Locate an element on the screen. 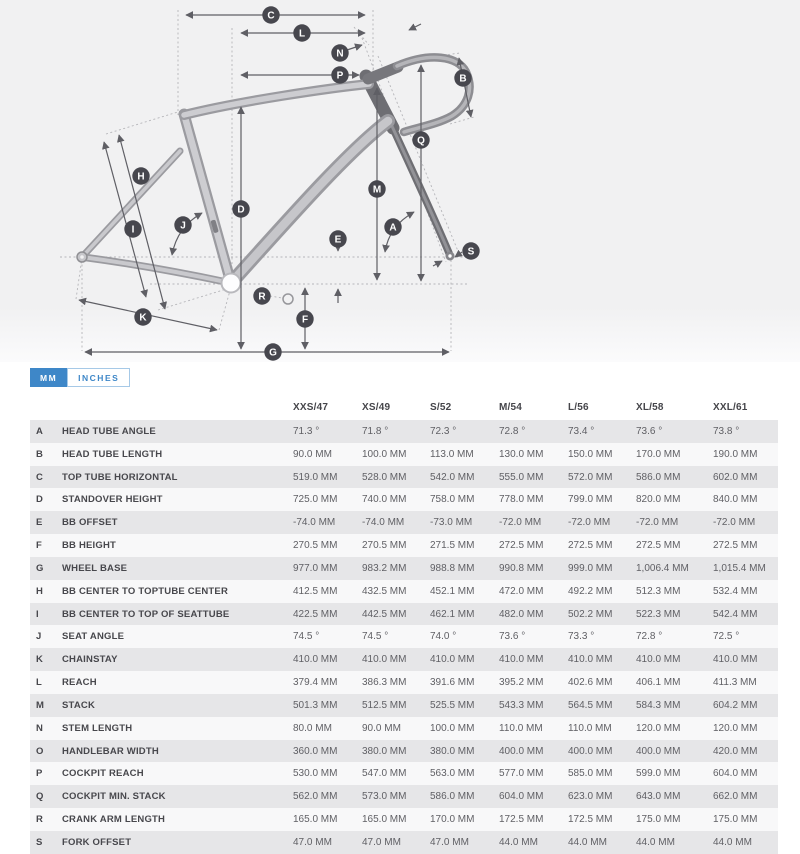 This screenshot has width=800, height=854. row-value: 547.0 MM is located at coordinates (384, 774).